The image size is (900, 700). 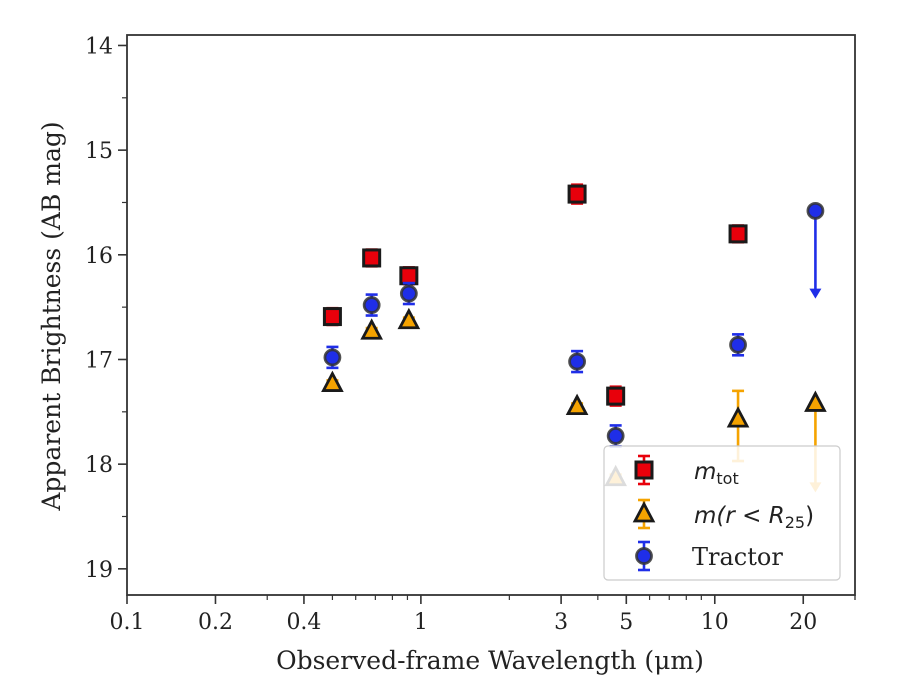 What do you see at coordinates (99, 151) in the screenshot?
I see `y-tick-label: 15` at bounding box center [99, 151].